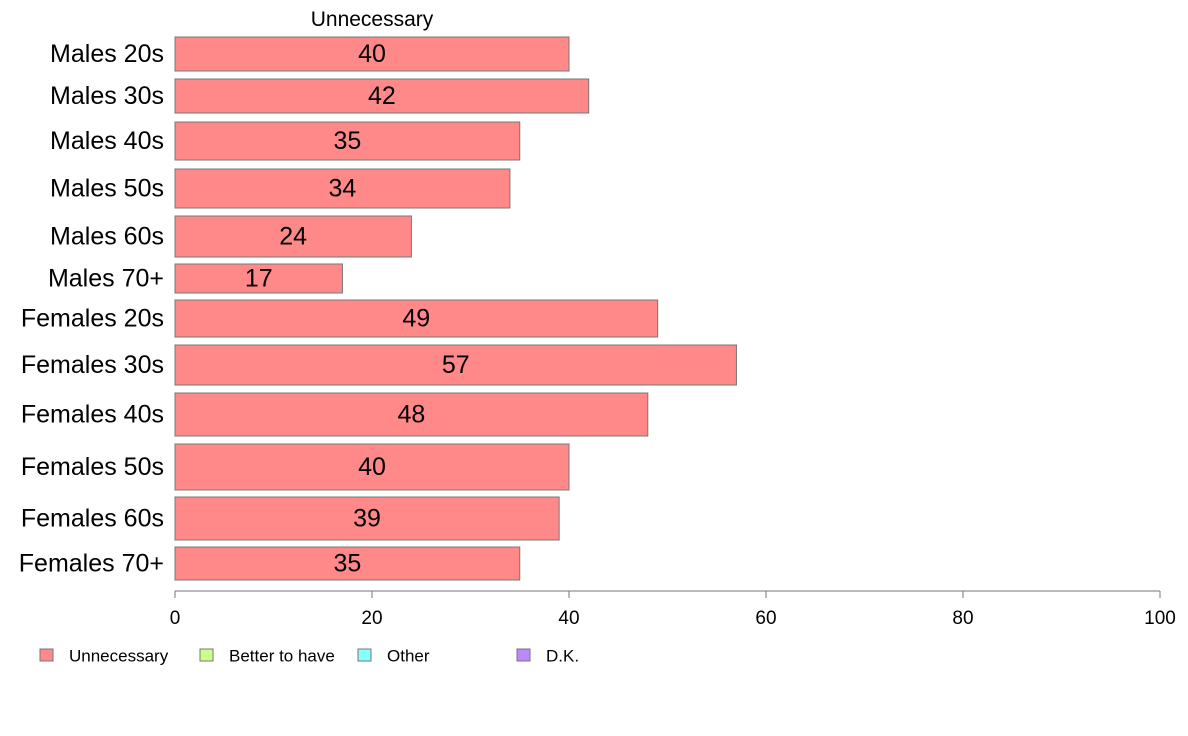 This screenshot has height=736, width=1188. What do you see at coordinates (408, 656) in the screenshot?
I see `legend-label: Other` at bounding box center [408, 656].